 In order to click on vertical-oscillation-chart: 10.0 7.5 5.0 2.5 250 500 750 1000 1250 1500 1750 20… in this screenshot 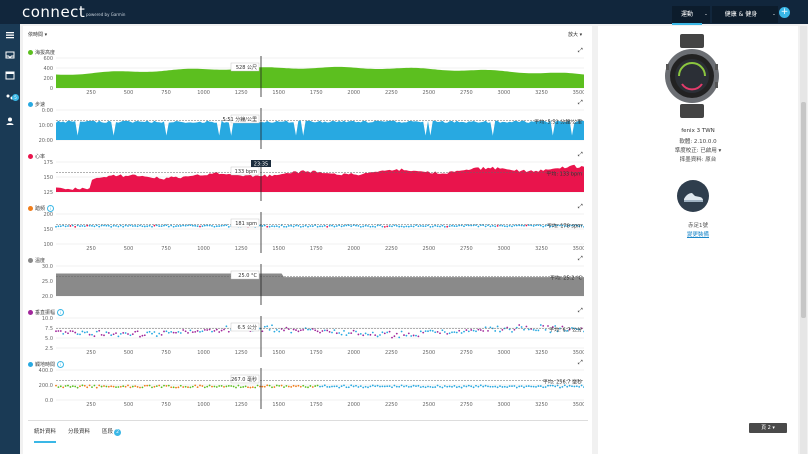, I will do `click(306, 336)`.